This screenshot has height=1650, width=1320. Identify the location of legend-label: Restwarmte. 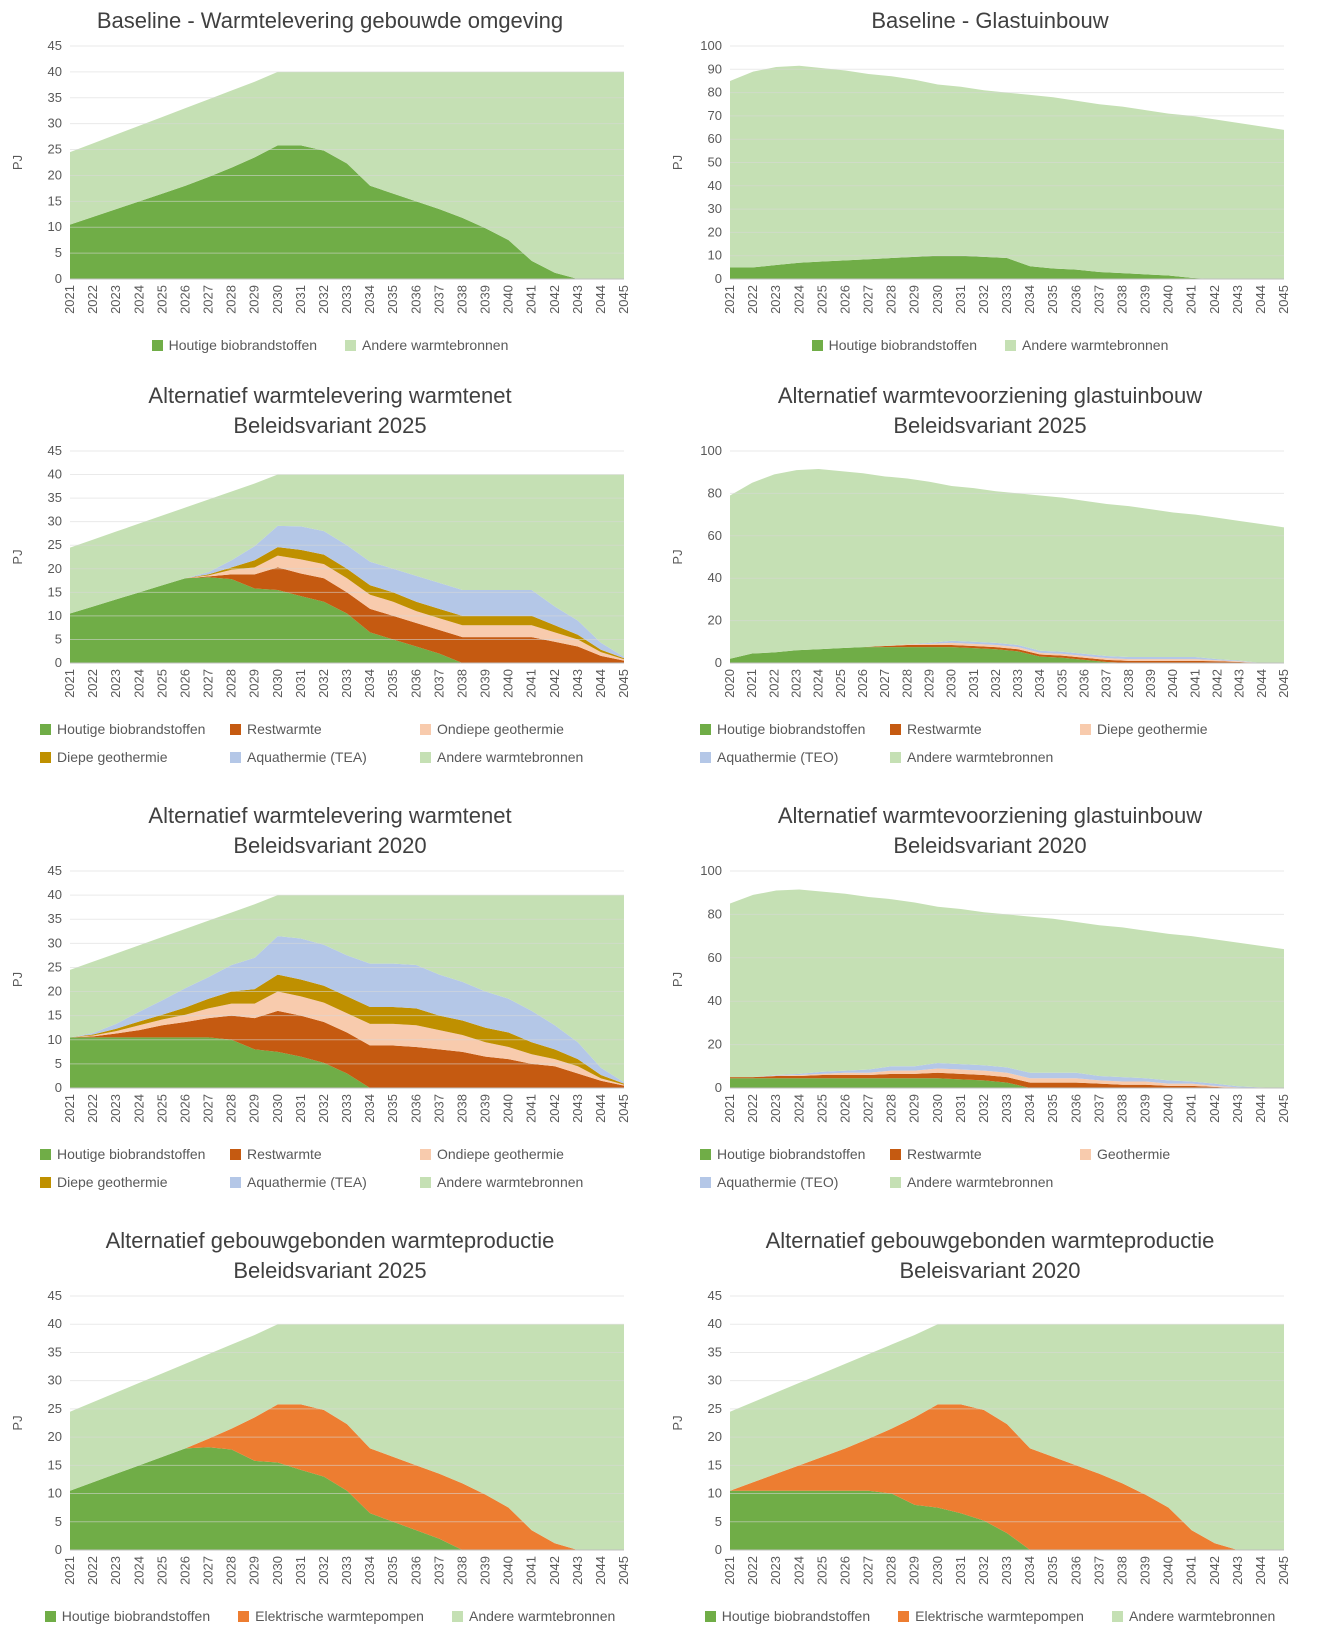
(944, 729).